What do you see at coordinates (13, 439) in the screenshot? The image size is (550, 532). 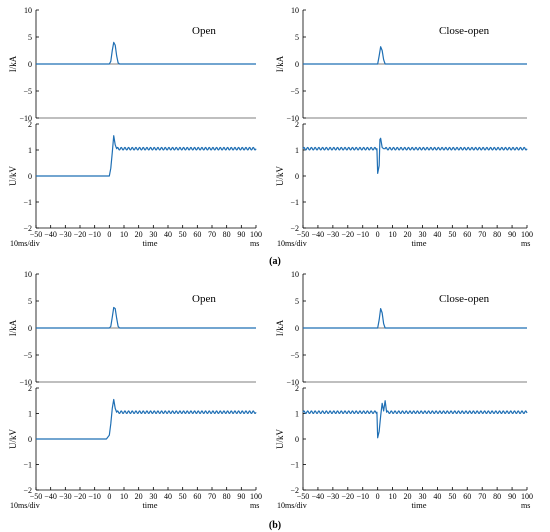 I see `y-axis-label: U/kV` at bounding box center [13, 439].